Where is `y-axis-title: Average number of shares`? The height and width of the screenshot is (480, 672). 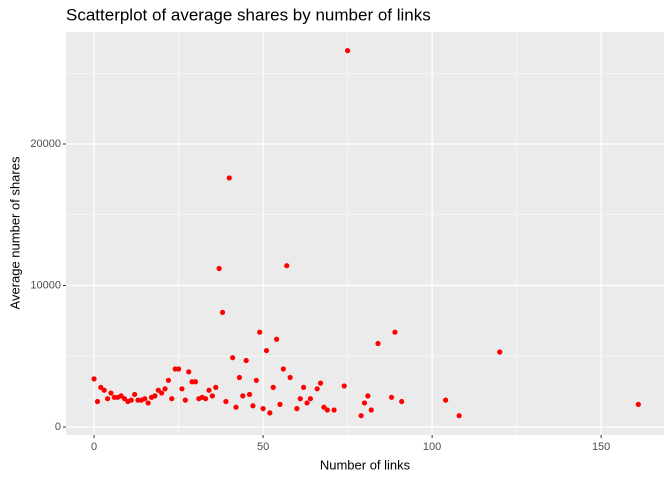
y-axis-title: Average number of shares is located at coordinates (14, 232).